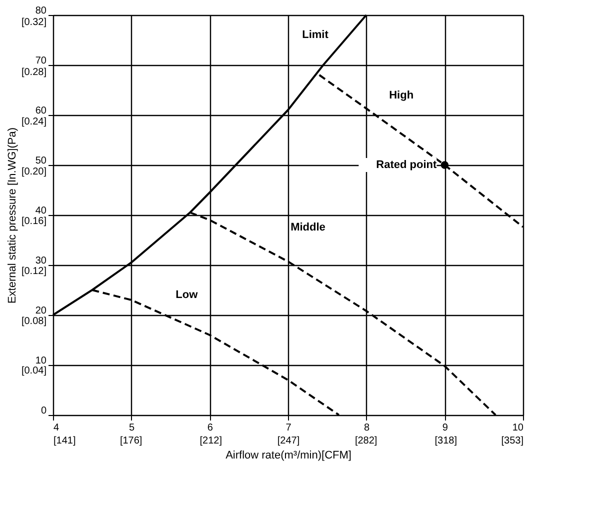  What do you see at coordinates (34, 72) in the screenshot?
I see `y2-tick-label: [0.28]` at bounding box center [34, 72].